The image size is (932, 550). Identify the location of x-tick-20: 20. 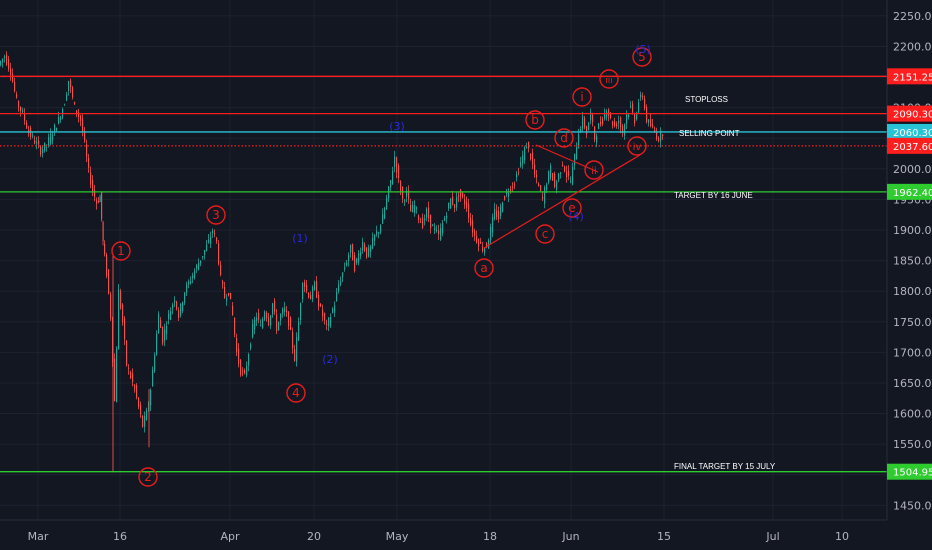
(314, 536).